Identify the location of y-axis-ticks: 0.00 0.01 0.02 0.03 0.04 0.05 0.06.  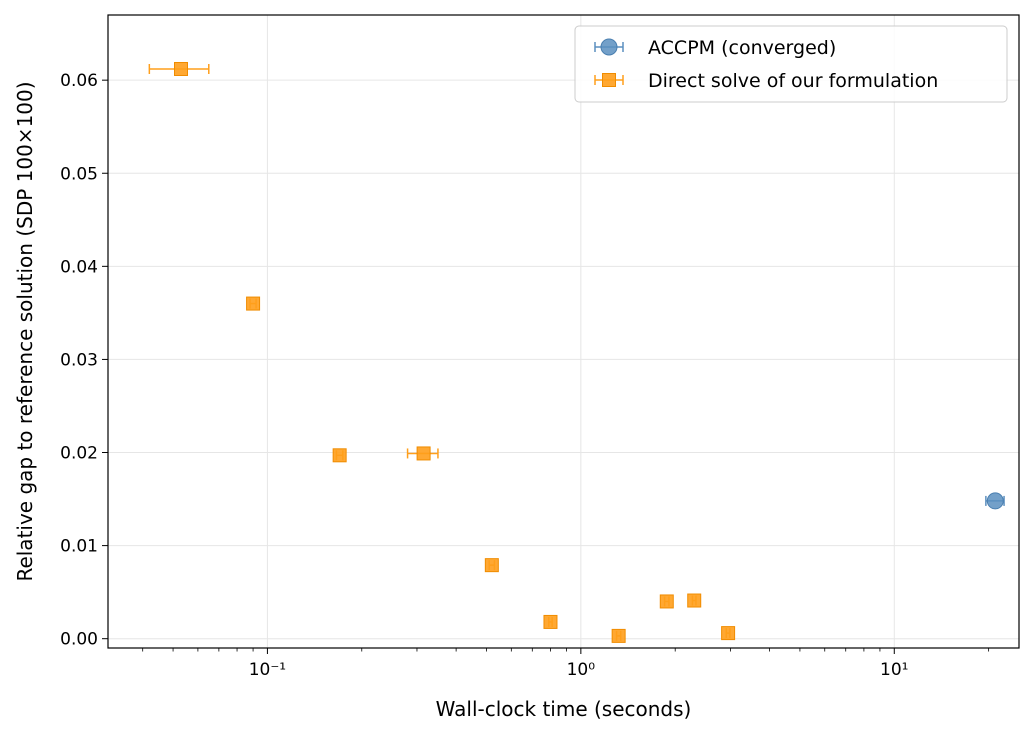
(84, 360).